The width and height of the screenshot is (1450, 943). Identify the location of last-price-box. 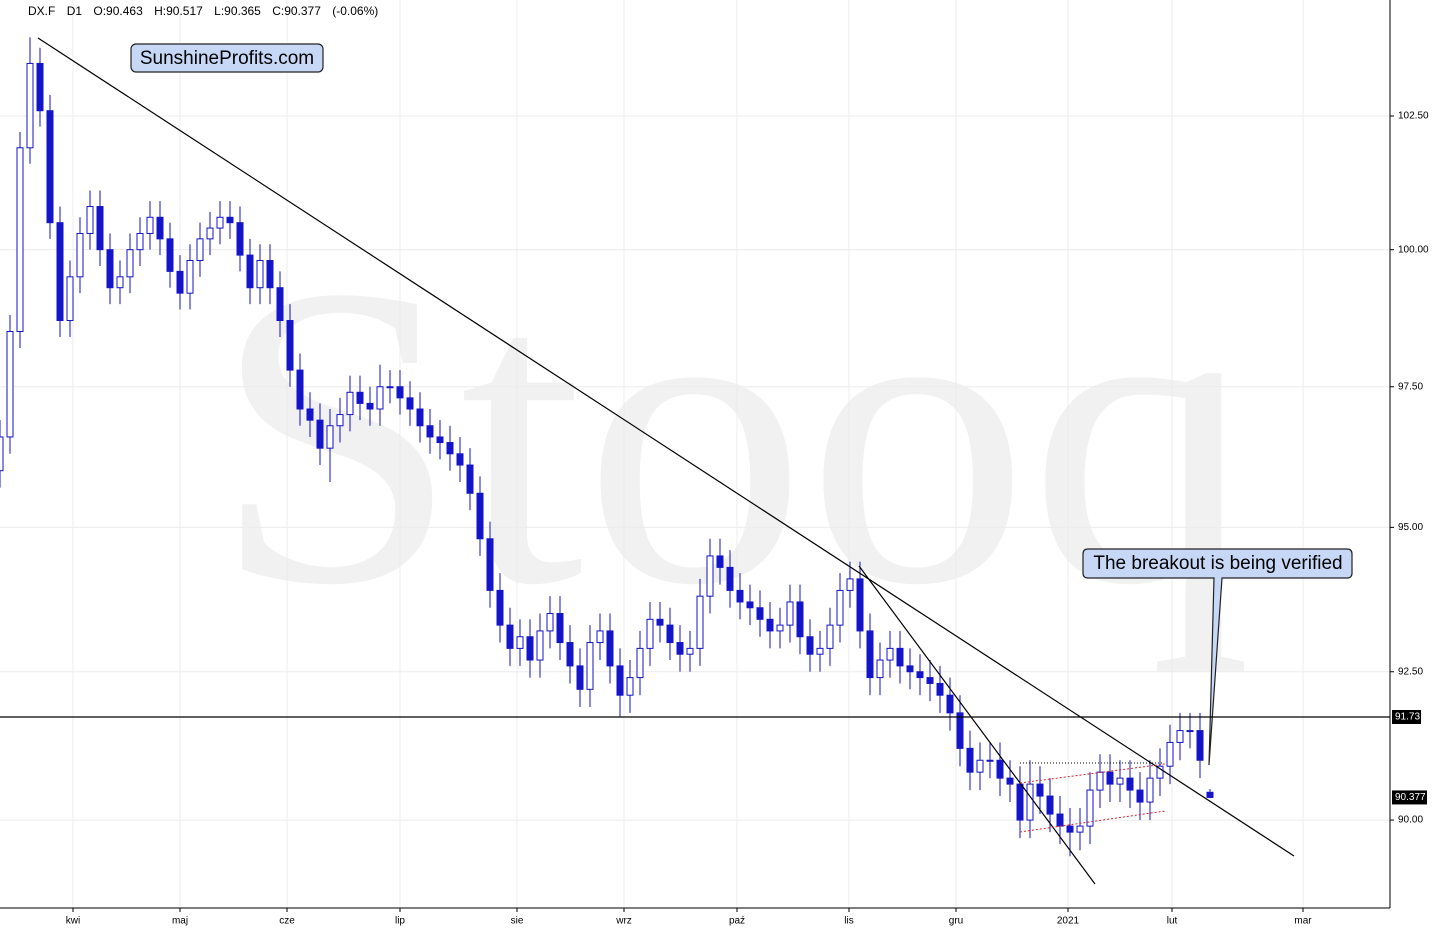
(1409, 797).